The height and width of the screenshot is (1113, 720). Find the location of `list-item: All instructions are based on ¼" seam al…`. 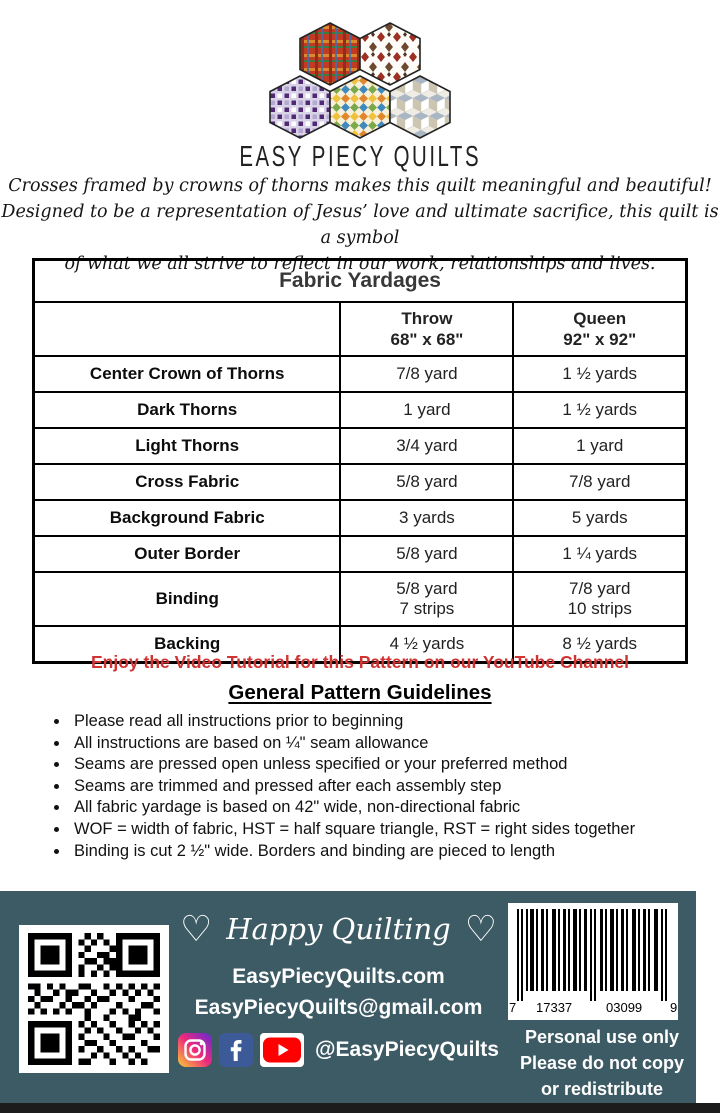

list-item: All instructions are based on ¼" seam al… is located at coordinates (386, 744).